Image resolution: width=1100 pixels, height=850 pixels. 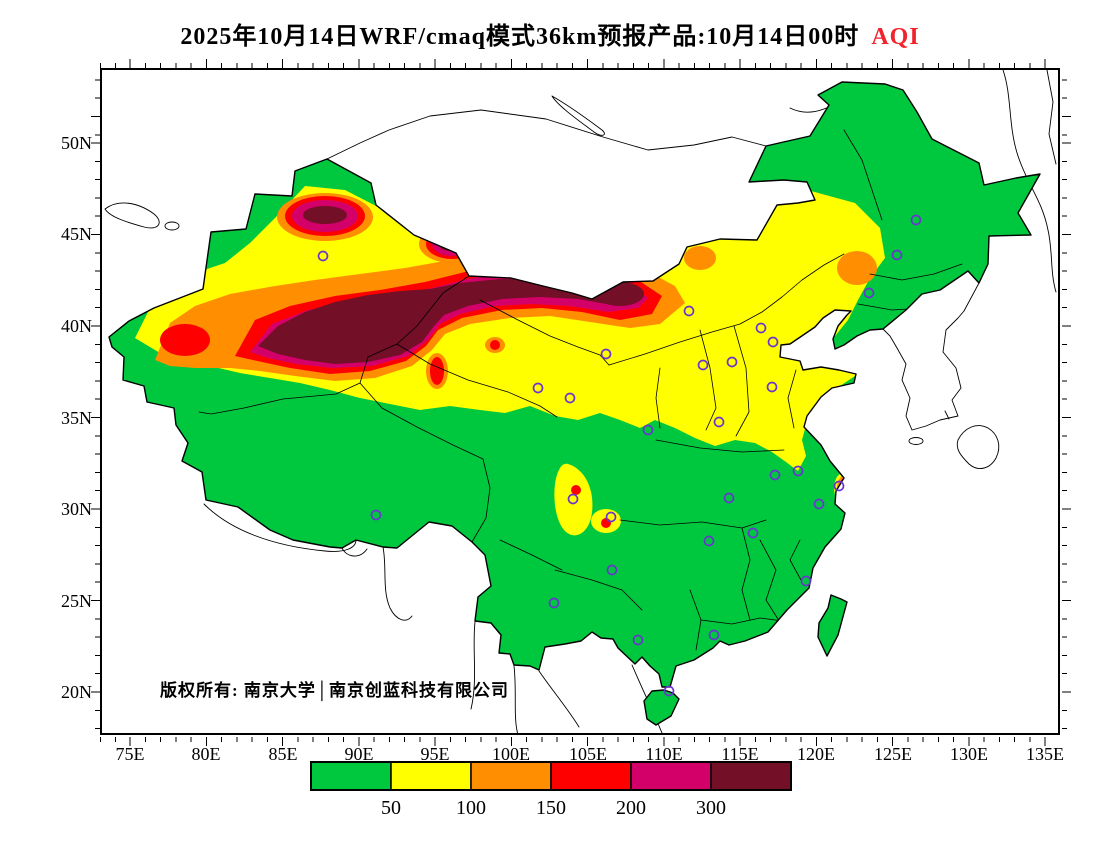 What do you see at coordinates (947, 415) in the screenshot?
I see `tsushima-island` at bounding box center [947, 415].